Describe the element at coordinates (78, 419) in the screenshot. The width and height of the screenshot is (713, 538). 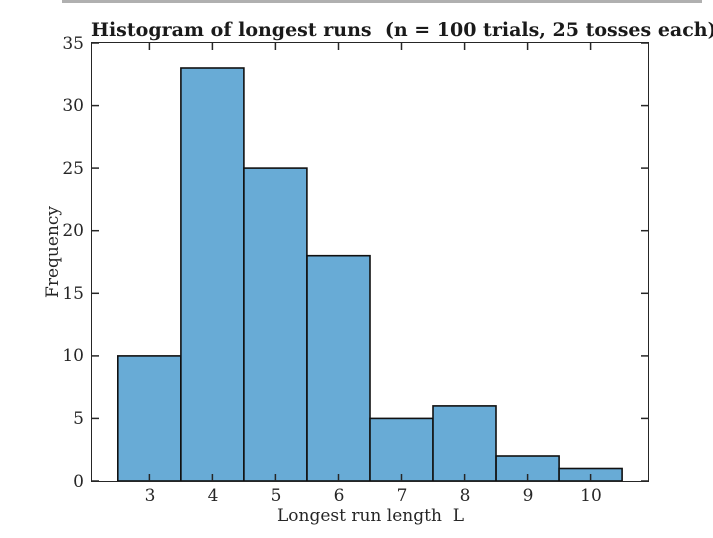
I see `y-tick-label: 5` at that location.